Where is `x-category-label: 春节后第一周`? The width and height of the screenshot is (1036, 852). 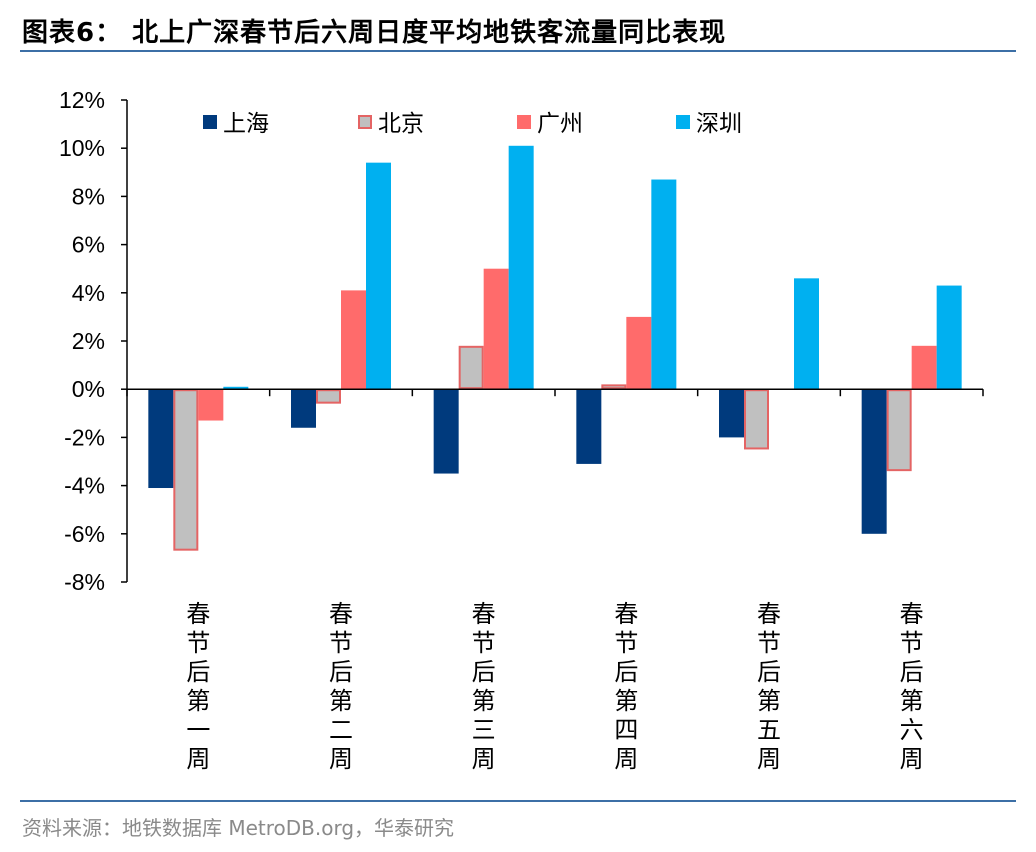 x-category-label: 春节后第一周 is located at coordinates (198, 687).